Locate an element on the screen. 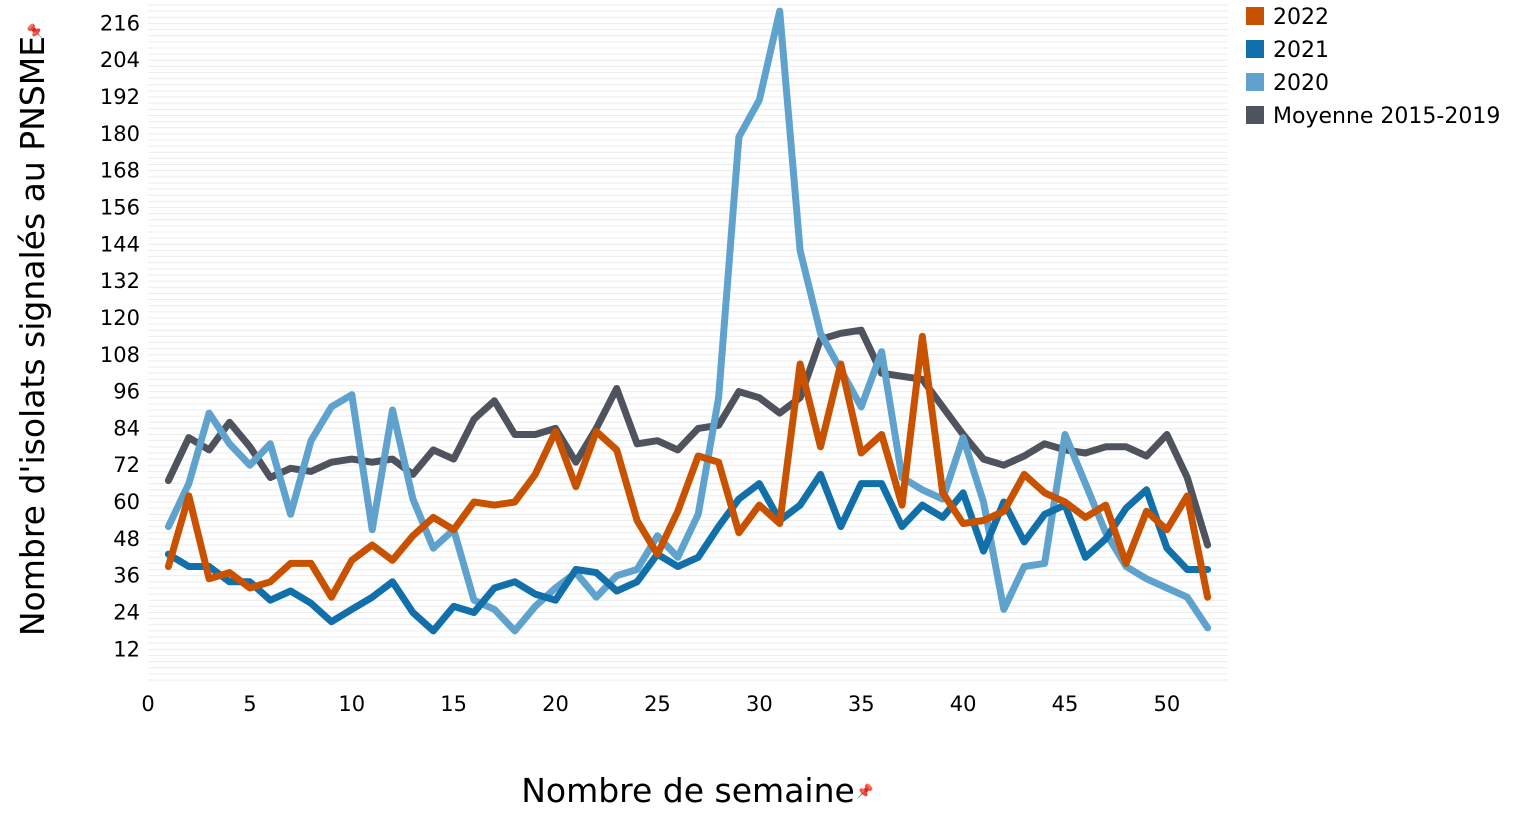  x-tick-label: 15 is located at coordinates (453, 704).